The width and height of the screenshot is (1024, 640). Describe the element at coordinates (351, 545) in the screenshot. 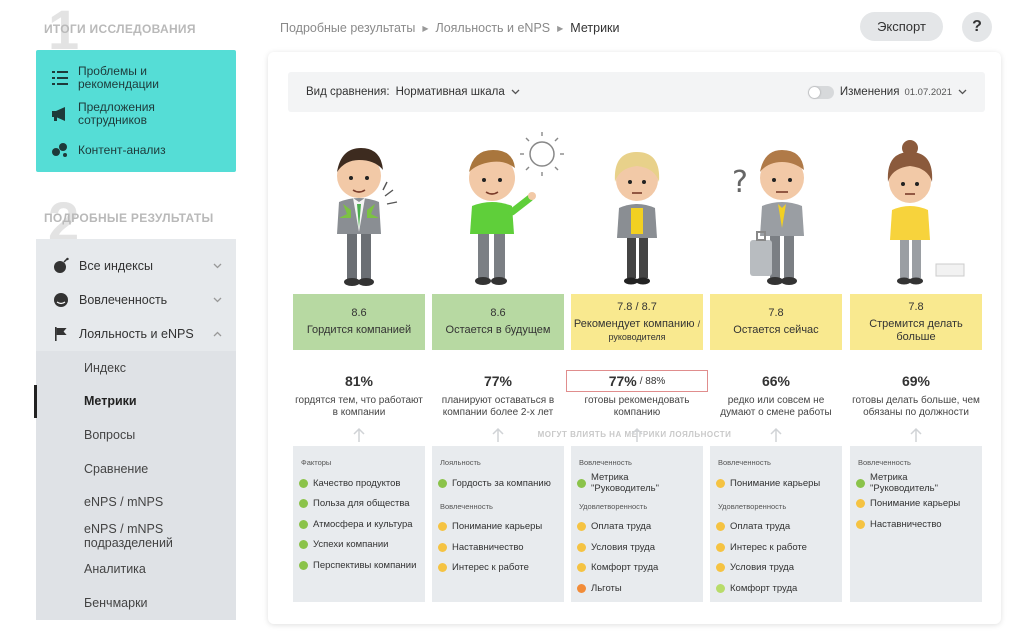

I see `factor-label: Успехи компании` at that location.